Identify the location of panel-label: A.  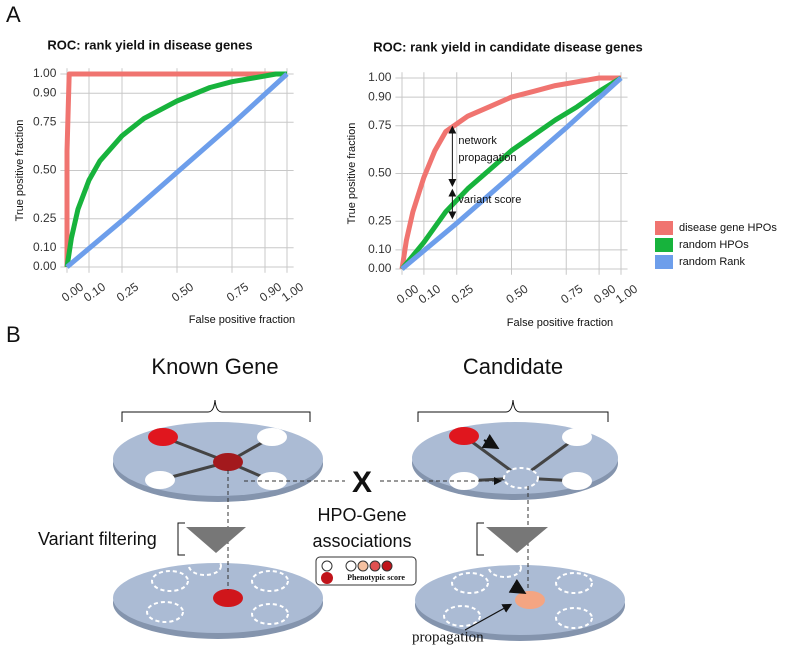
(13, 14).